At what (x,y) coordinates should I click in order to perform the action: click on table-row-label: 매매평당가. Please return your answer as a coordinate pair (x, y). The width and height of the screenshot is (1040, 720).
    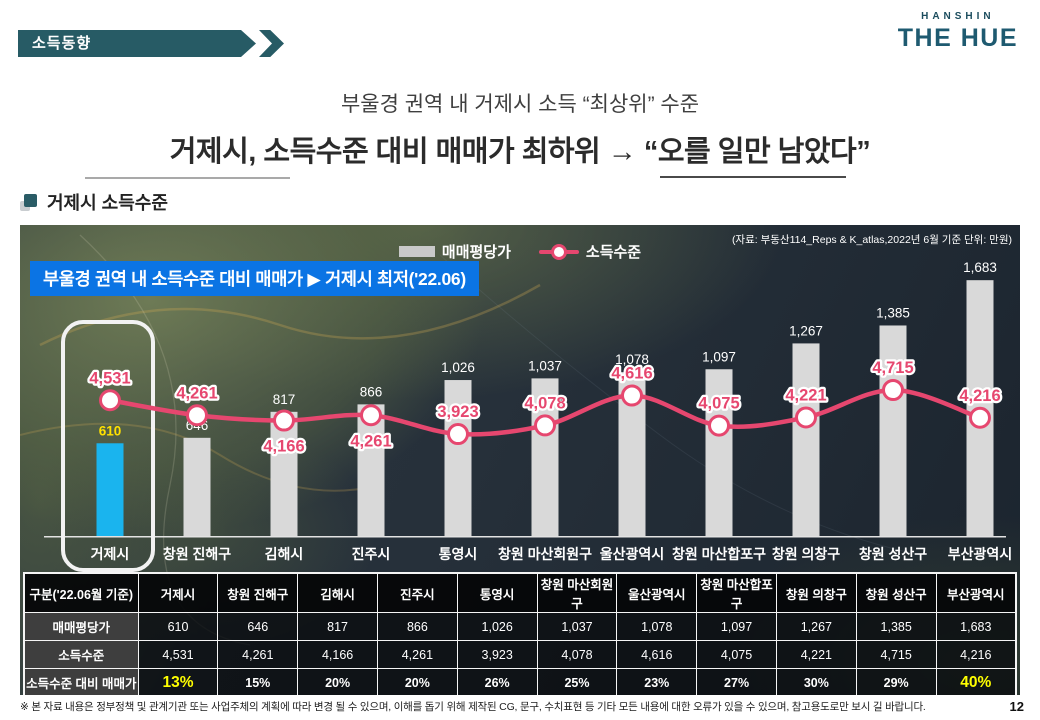
    Looking at the image, I should click on (81, 626).